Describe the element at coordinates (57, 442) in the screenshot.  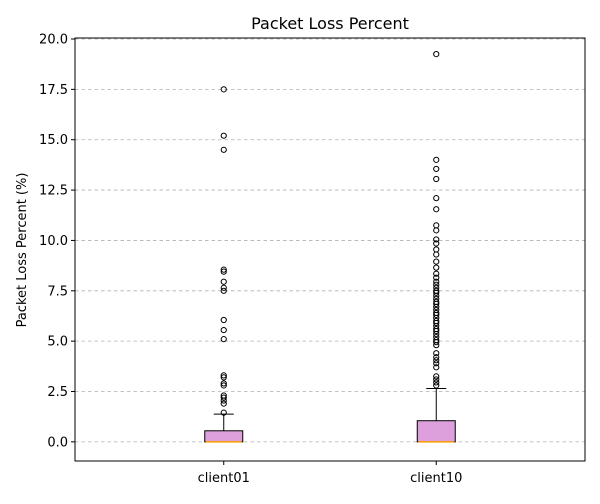
I see `y-tick-label: 0.0` at that location.